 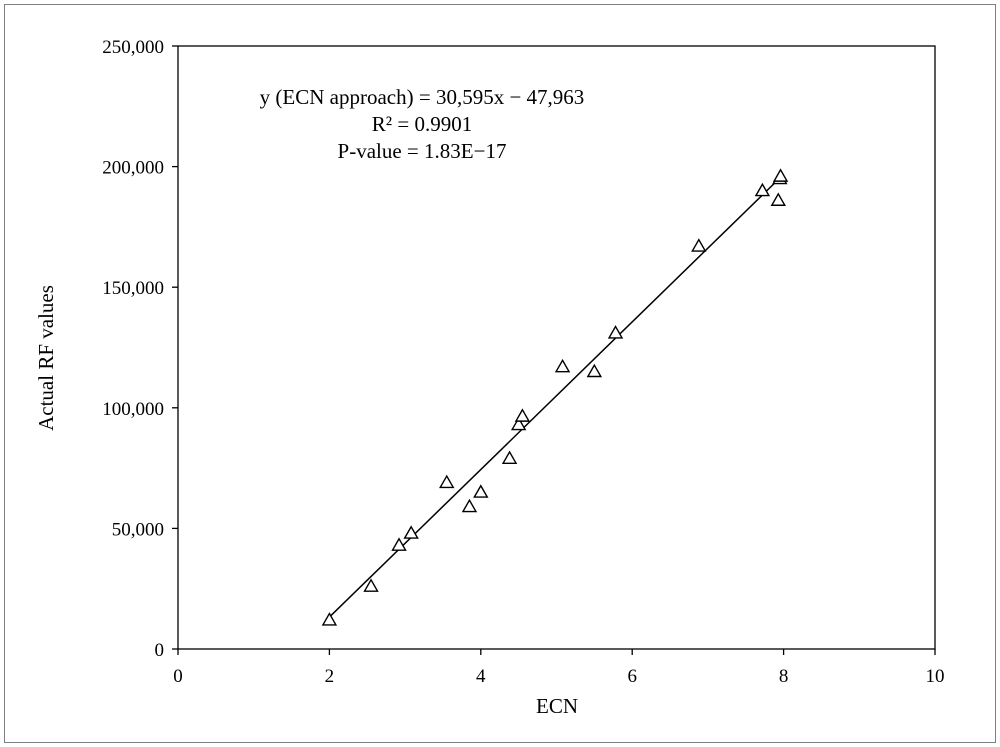 I want to click on x-axis: 0 2 4 6 8 10, so click(x=559, y=668).